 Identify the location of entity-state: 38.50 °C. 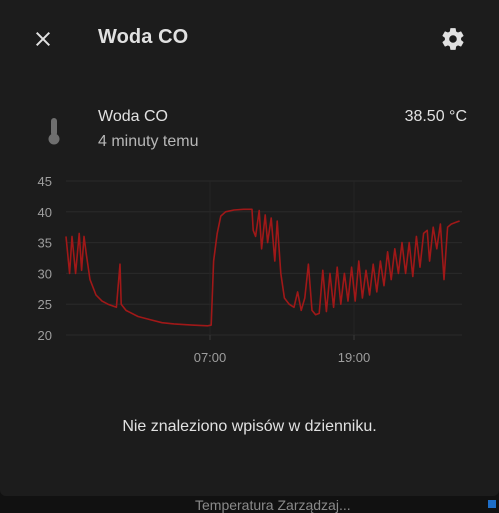
(435, 116).